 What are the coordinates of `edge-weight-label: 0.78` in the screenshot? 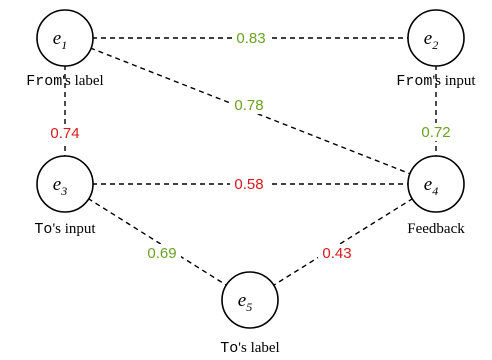 It's located at (248, 105).